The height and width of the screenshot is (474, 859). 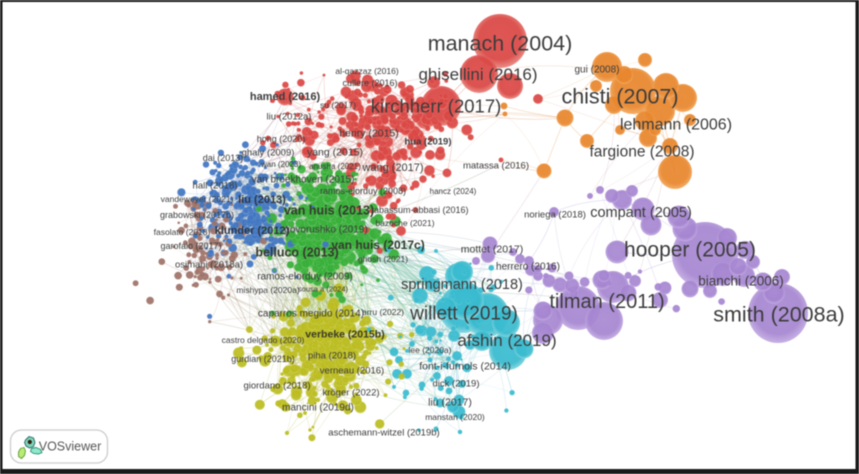 I want to click on svg-text: matassa (2016), so click(x=496, y=165).